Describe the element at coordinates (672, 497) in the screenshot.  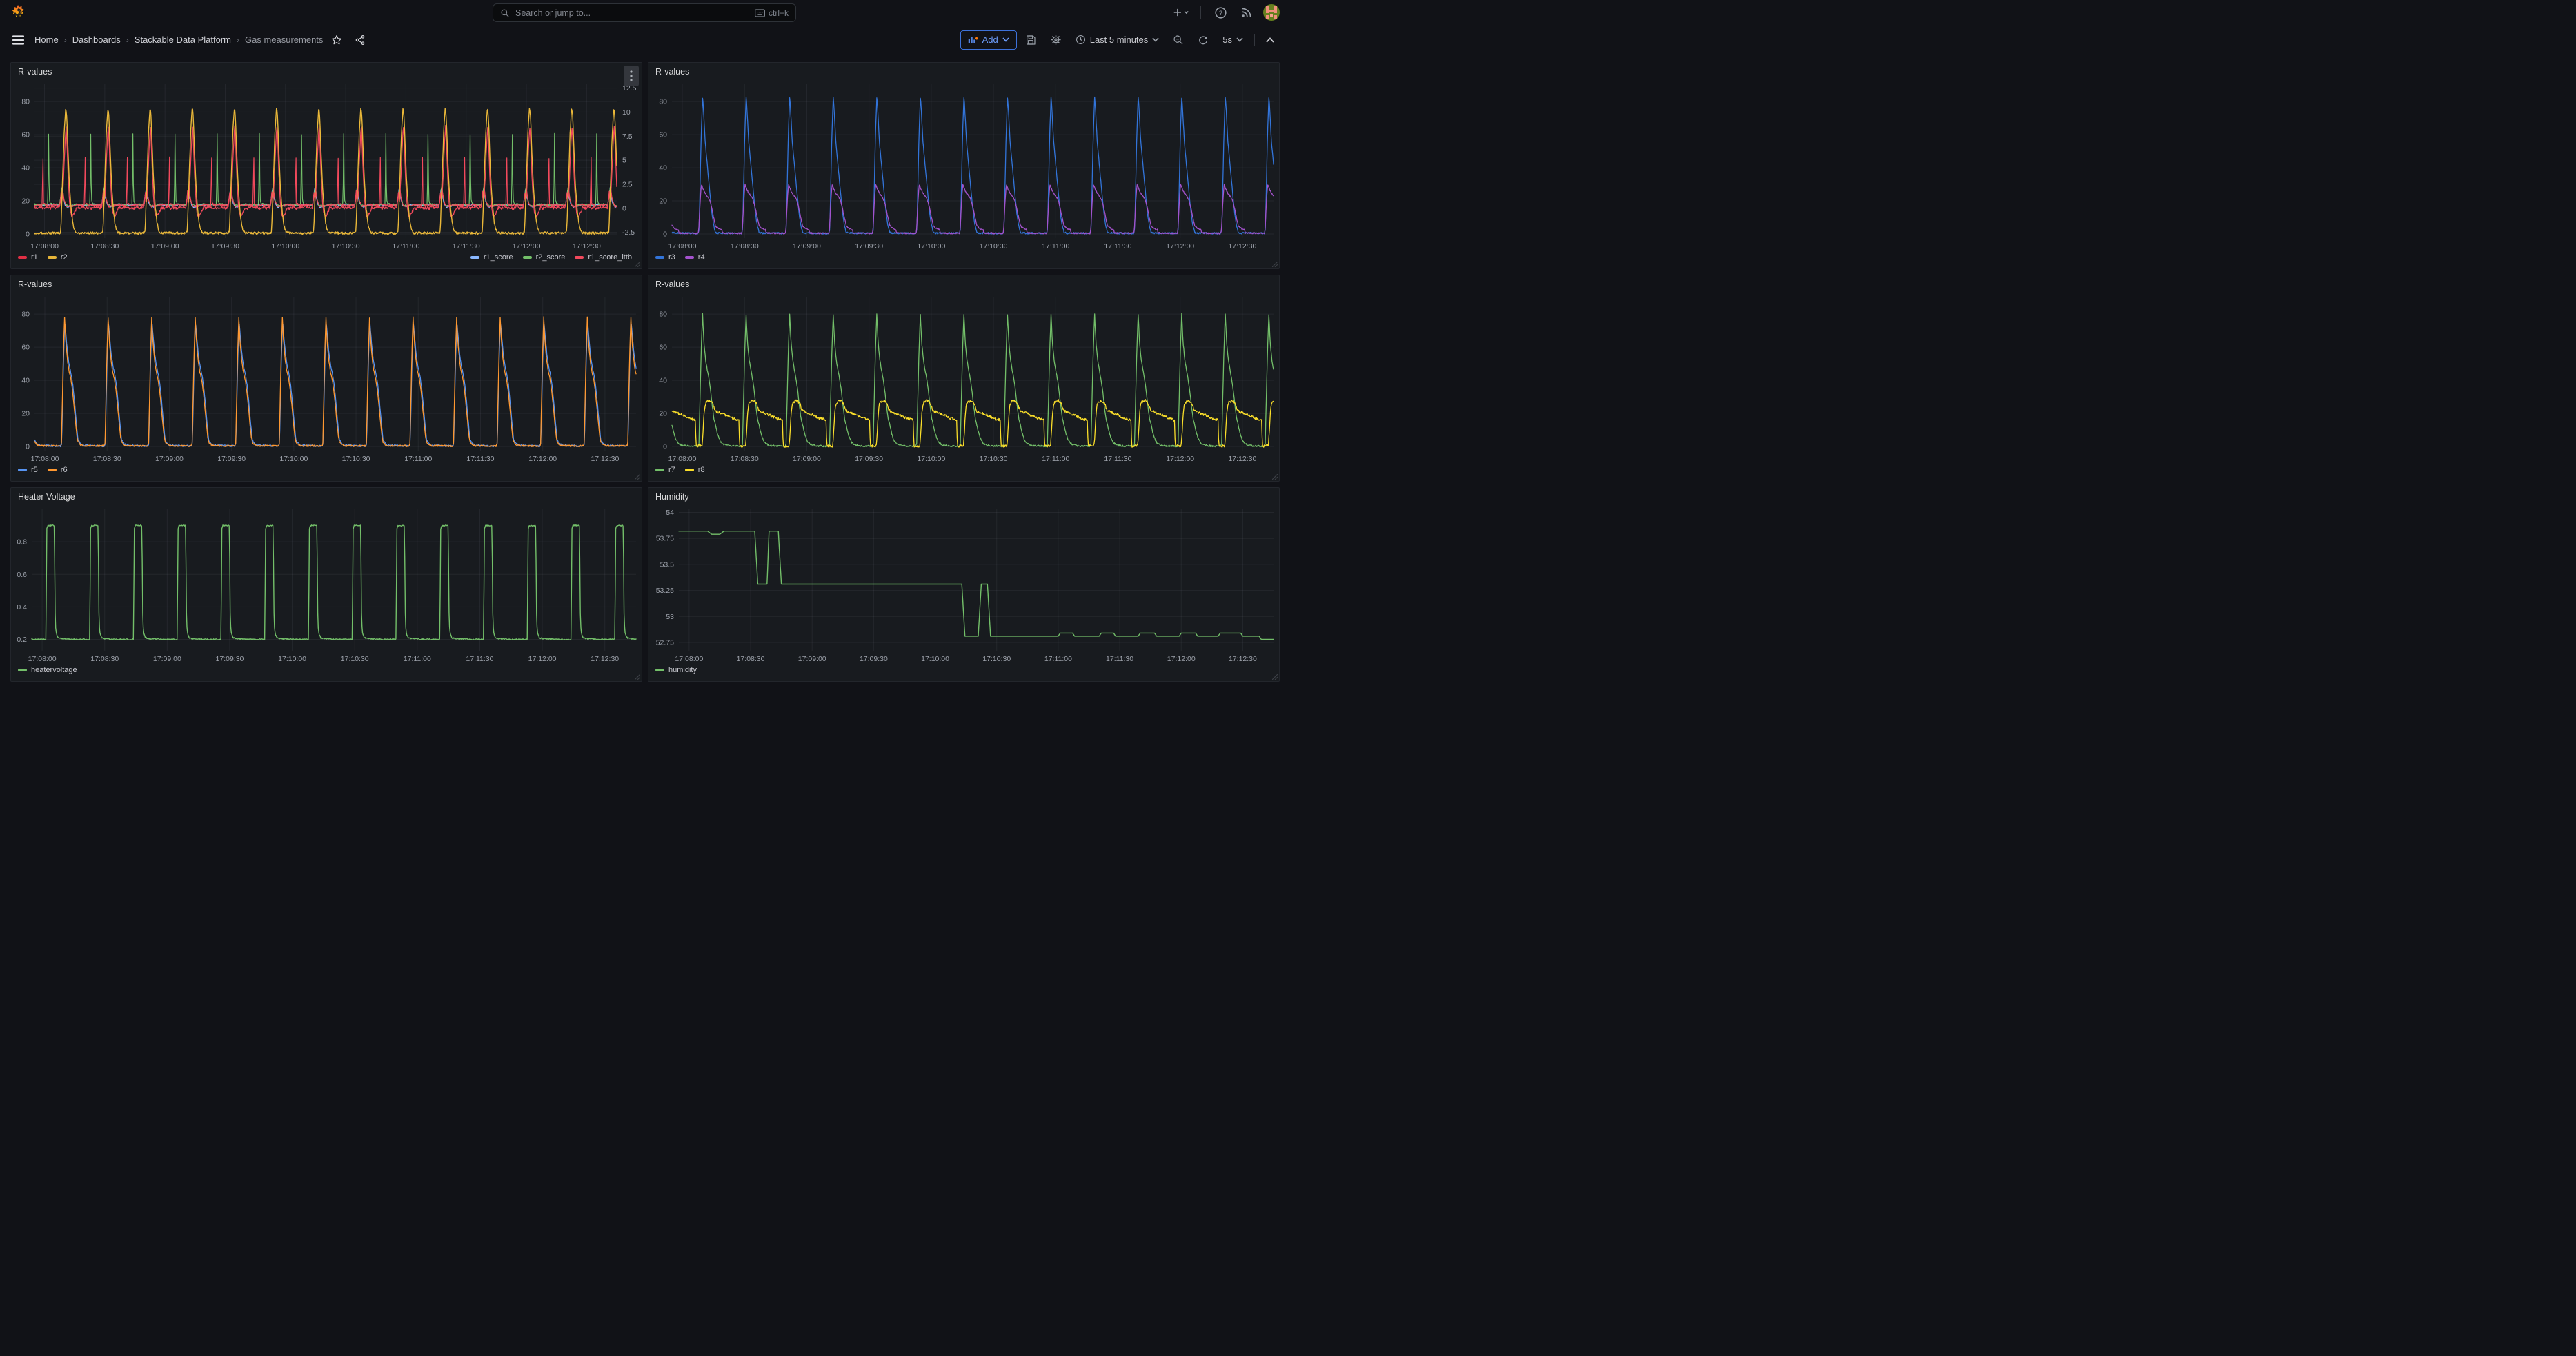
I see `panel-title: Humidity` at that location.